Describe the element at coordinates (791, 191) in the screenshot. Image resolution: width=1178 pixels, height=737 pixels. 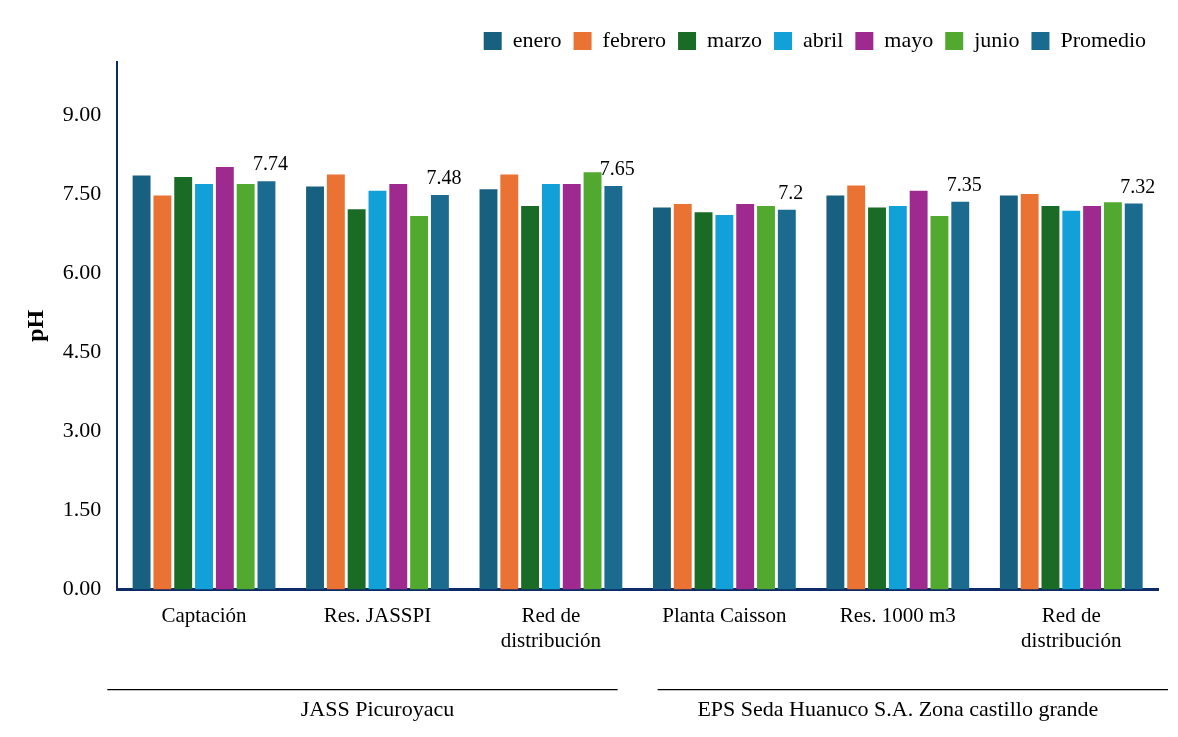
I see `data-label: 7.2` at that location.